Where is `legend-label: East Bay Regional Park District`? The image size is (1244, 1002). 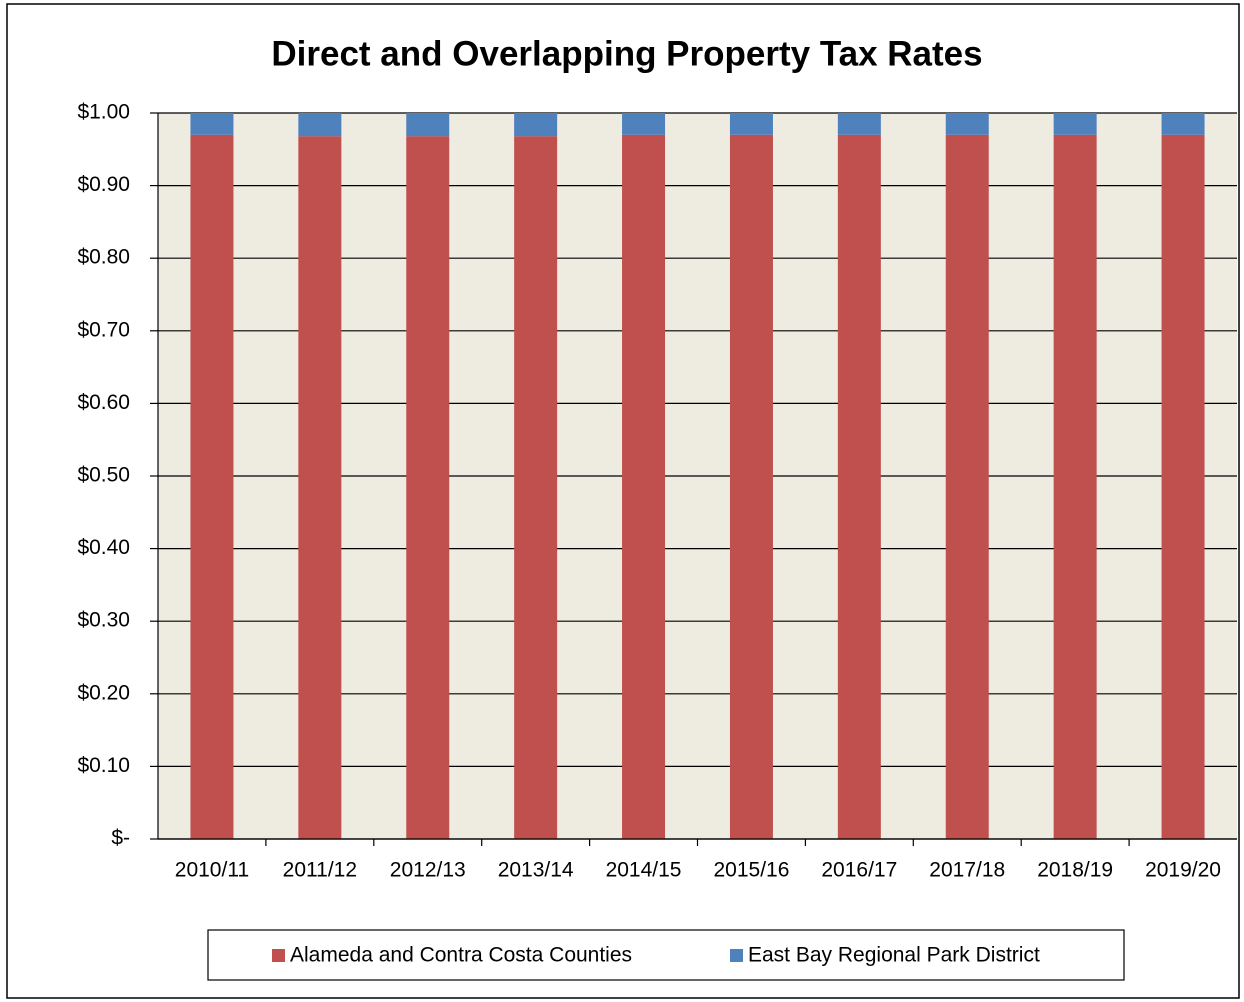 legend-label: East Bay Regional Park District is located at coordinates (894, 955).